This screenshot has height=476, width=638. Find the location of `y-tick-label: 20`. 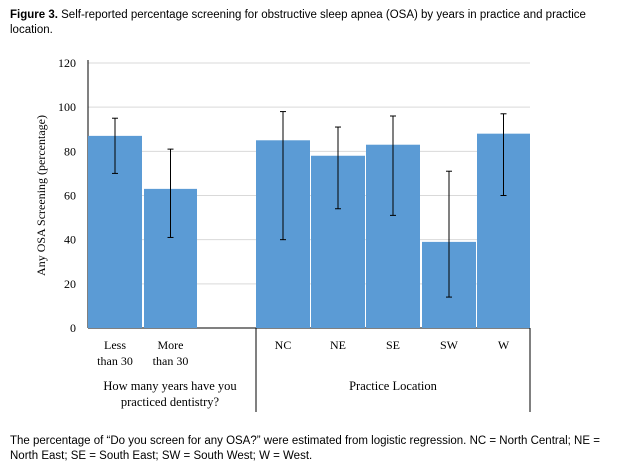

y-tick-label: 20 is located at coordinates (70, 284).